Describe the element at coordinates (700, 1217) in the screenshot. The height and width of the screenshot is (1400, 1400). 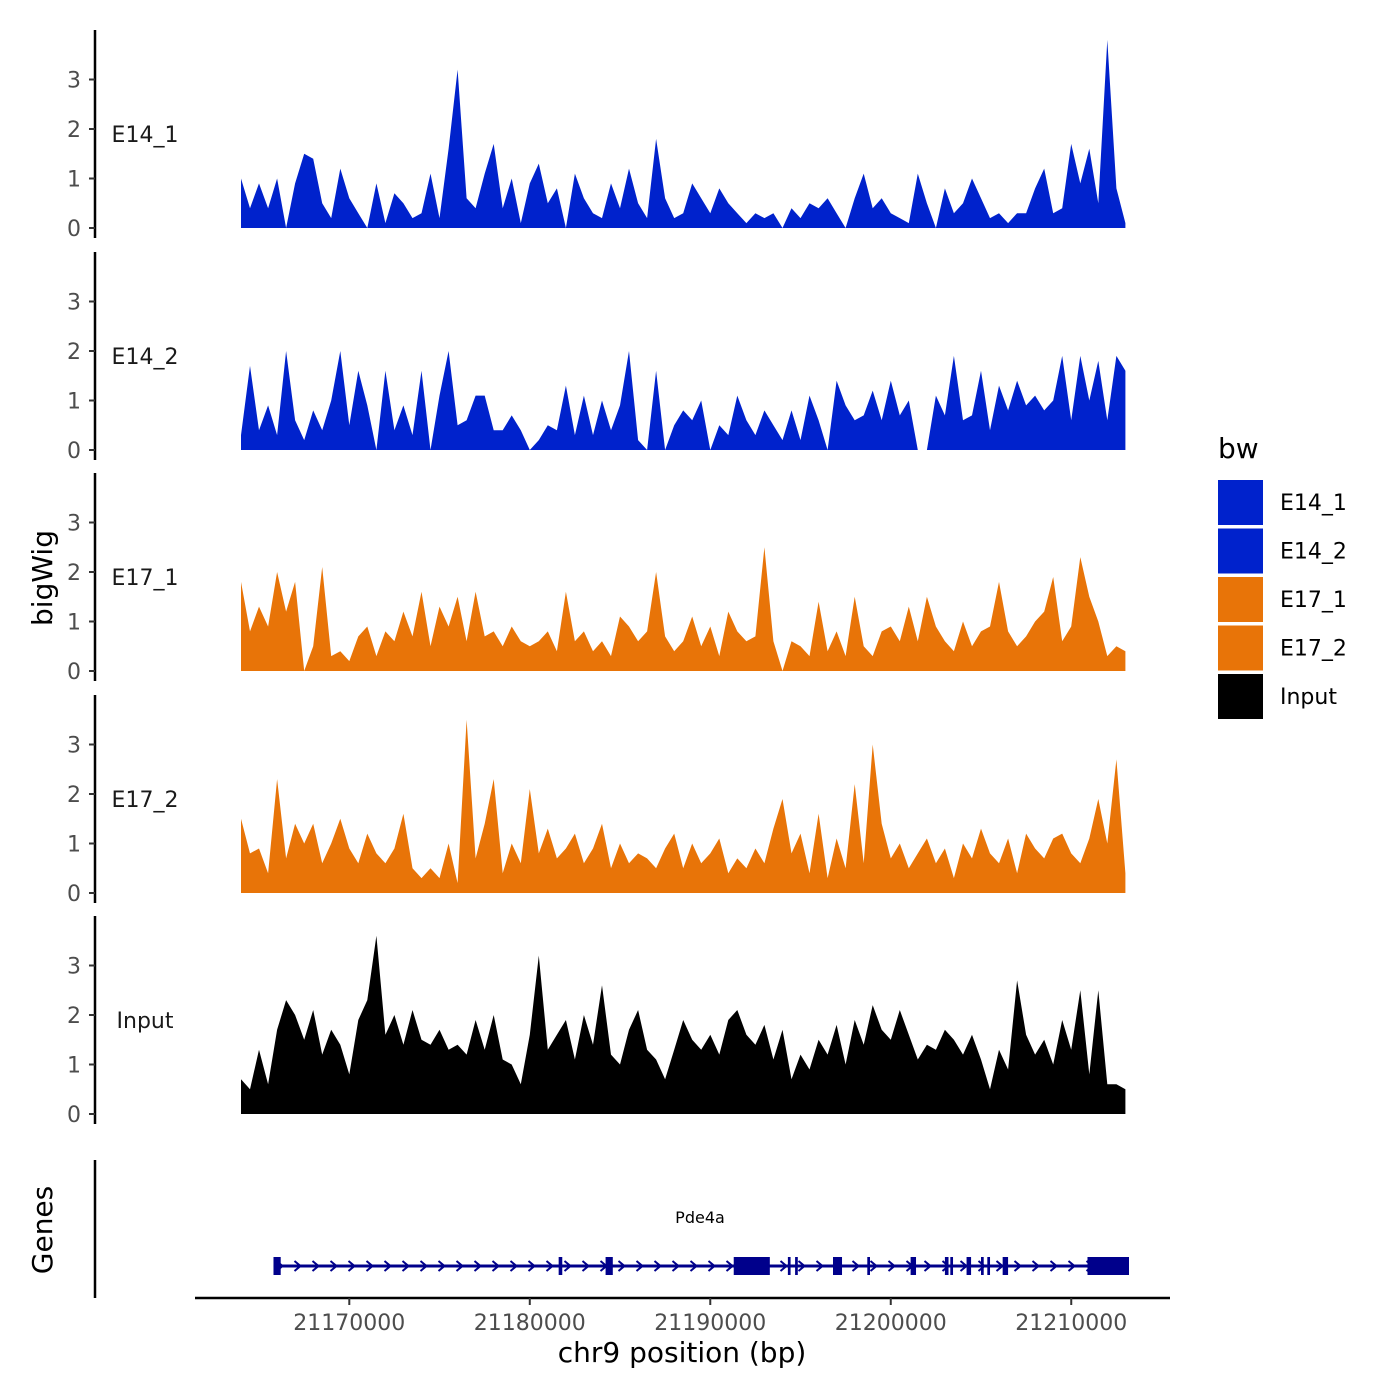
I see `gene-name-label: Pde4a` at that location.